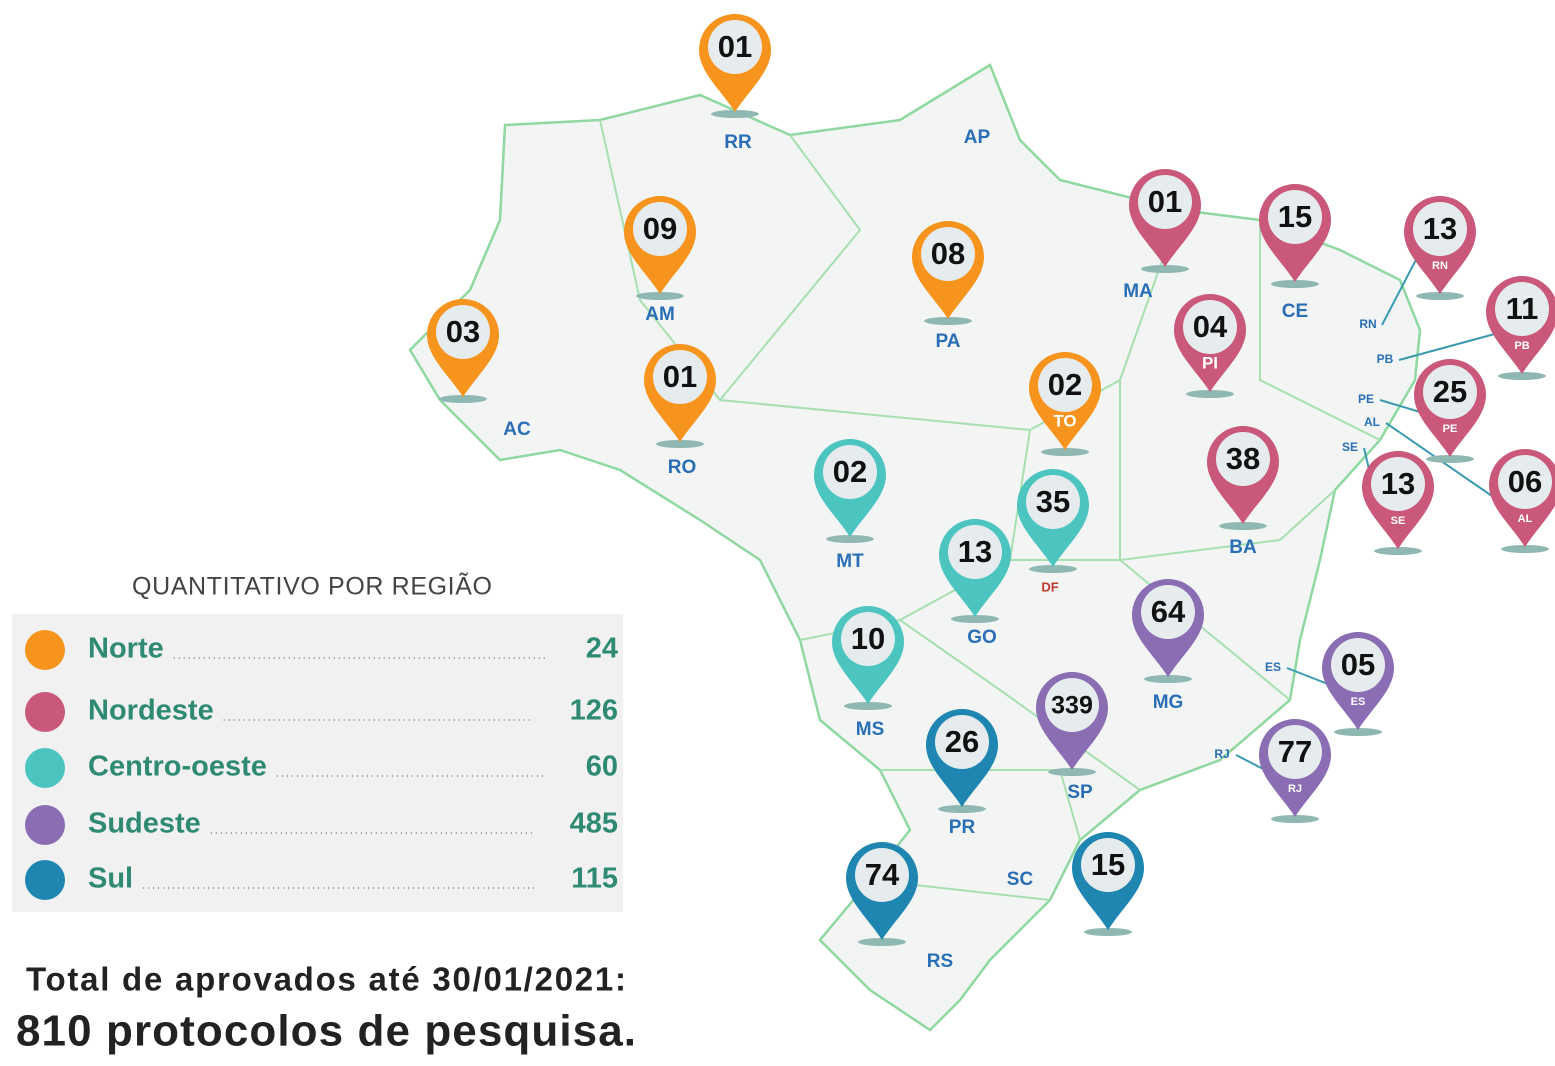 The height and width of the screenshot is (1066, 1555). I want to click on pin-count: 06, so click(1525, 481).